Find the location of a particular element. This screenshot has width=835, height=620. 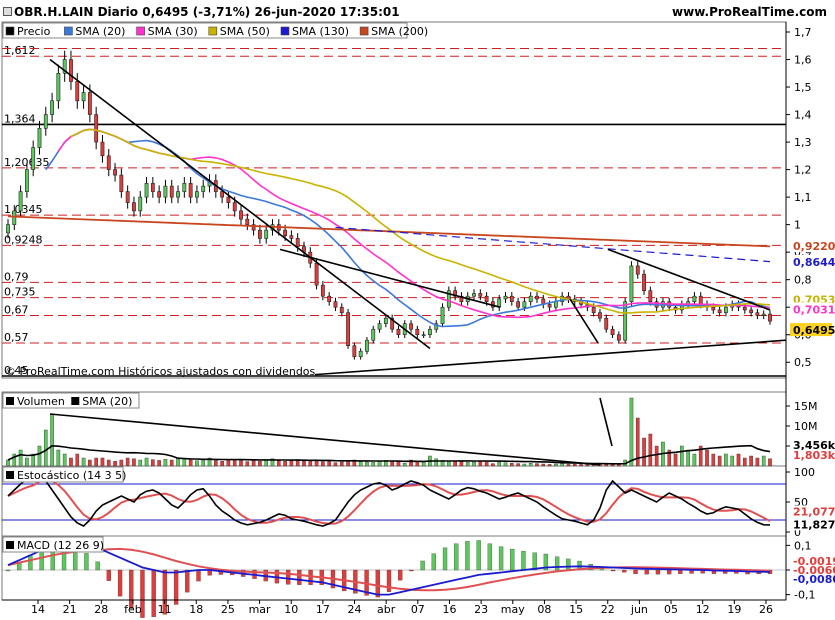

level-label: 1,612 is located at coordinates (20, 50).